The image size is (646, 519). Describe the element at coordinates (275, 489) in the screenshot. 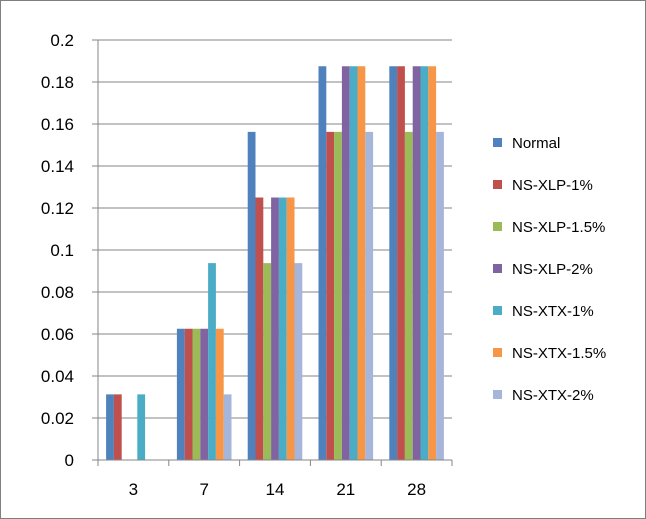

I see `x-tick-label: 14` at that location.